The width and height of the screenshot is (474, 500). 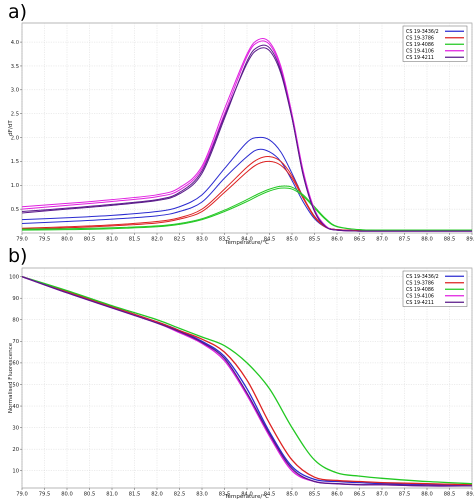 What do you see at coordinates (11, 377) in the screenshot?
I see `y-axis-title: Normalised Fluorescence` at bounding box center [11, 377].